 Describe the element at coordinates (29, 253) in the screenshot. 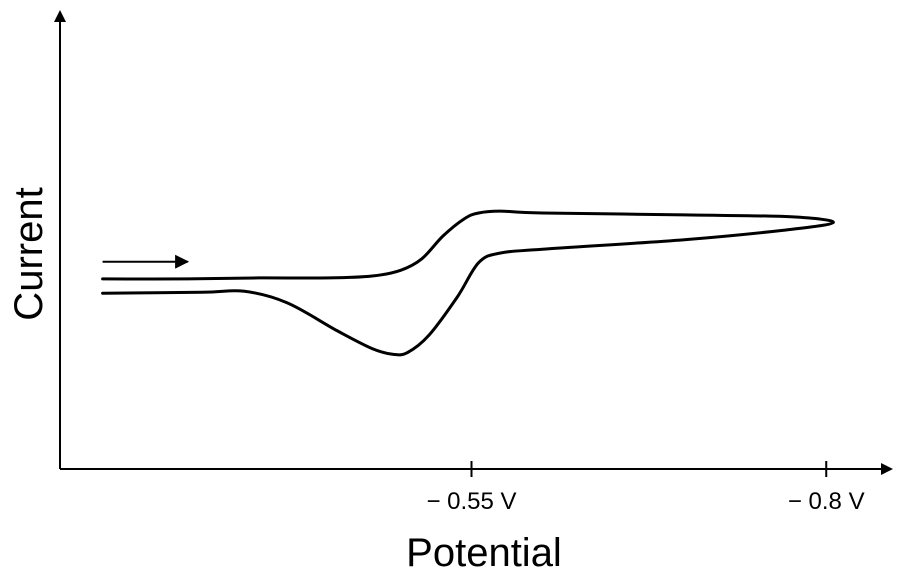

I see `y-axis-label: Current` at that location.